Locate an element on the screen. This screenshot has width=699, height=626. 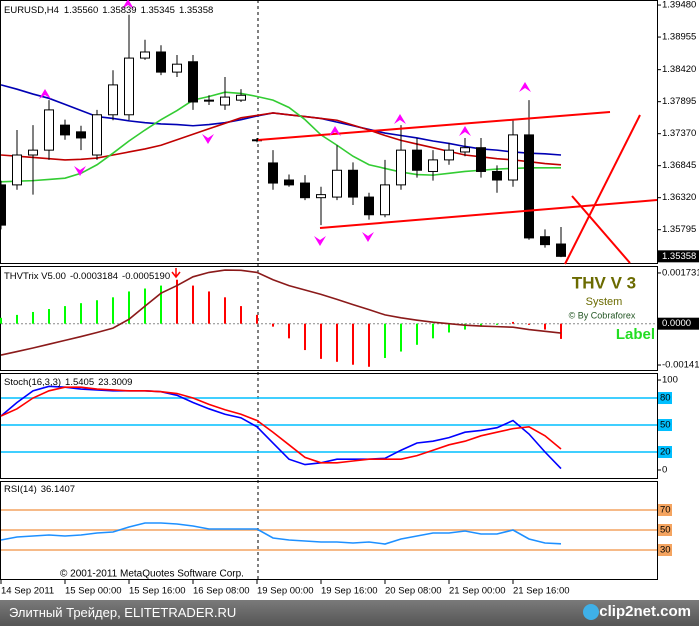
y-tick-label: 1.36845 is located at coordinates (679, 165).